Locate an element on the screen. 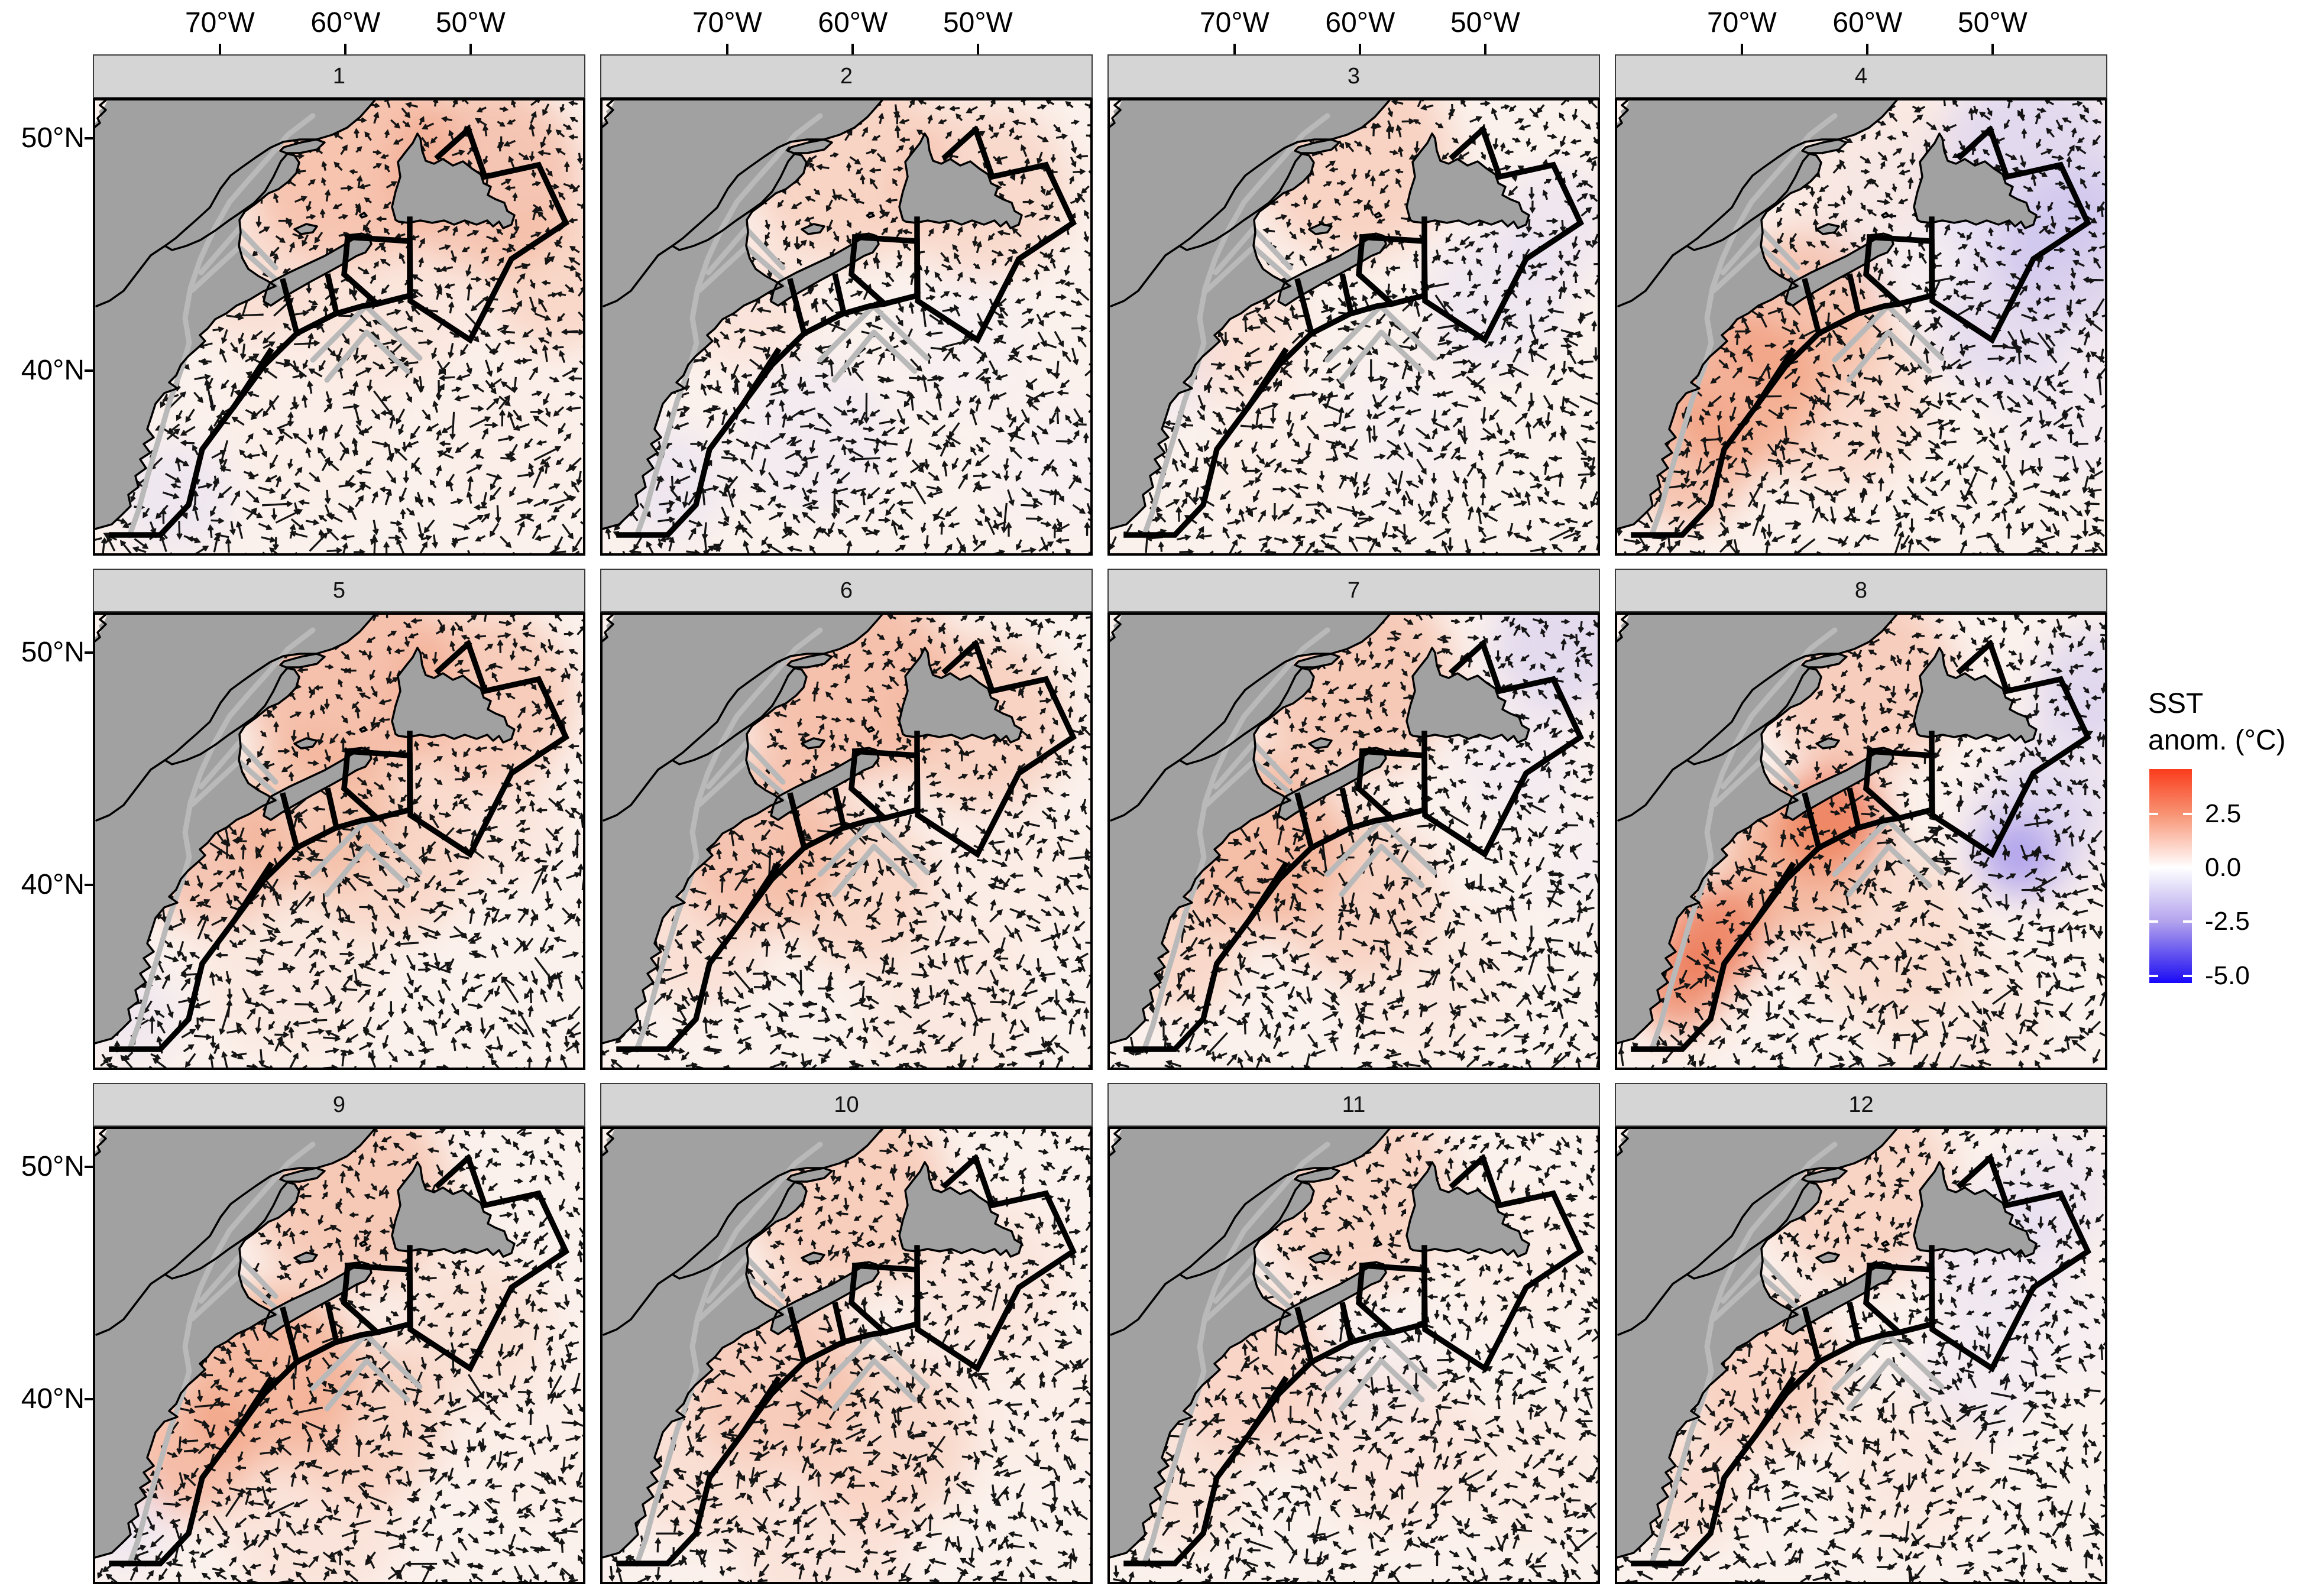  facet-label: 10 is located at coordinates (846, 1104).